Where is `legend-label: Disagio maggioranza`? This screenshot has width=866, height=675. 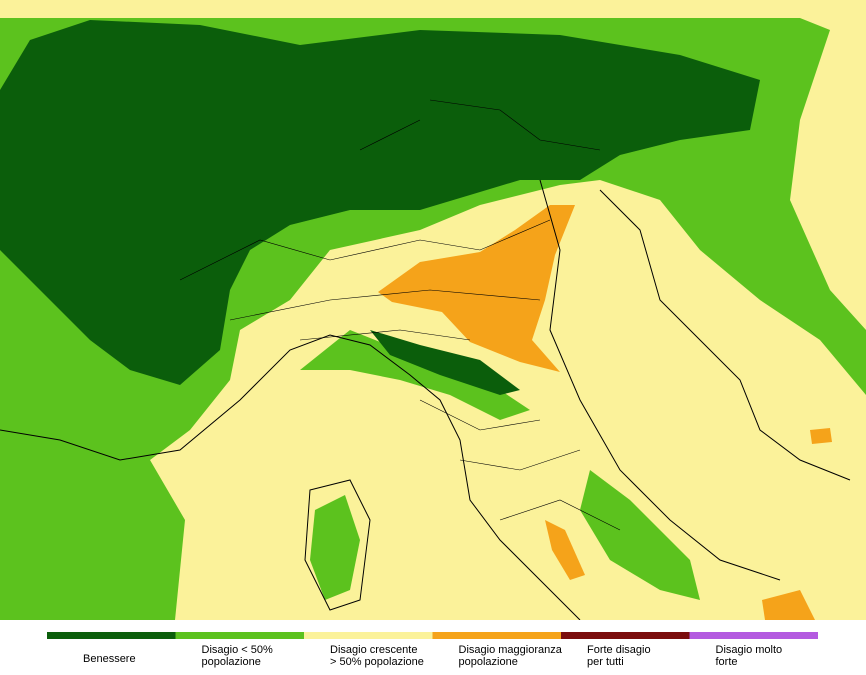
legend-label: Disagio maggioranza is located at coordinates (511, 650).